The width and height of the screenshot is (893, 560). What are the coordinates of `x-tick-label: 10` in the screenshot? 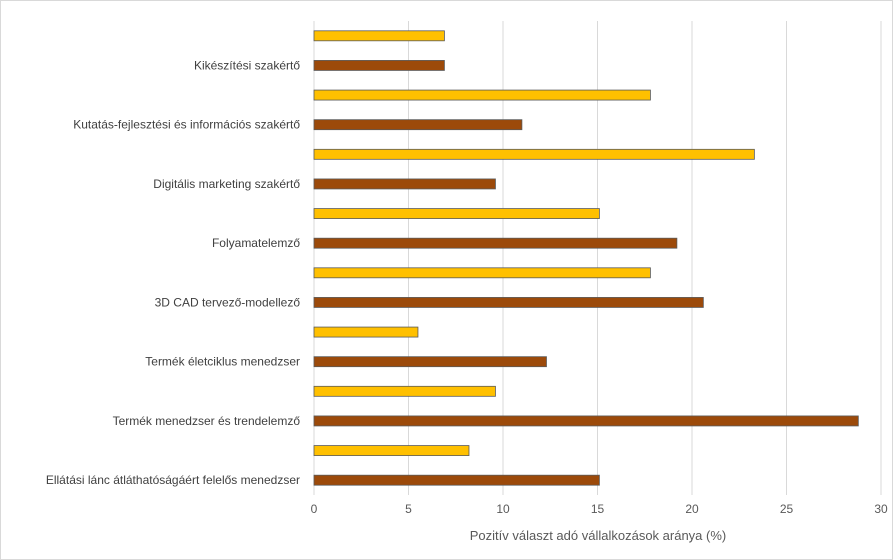 It's located at (503, 509).